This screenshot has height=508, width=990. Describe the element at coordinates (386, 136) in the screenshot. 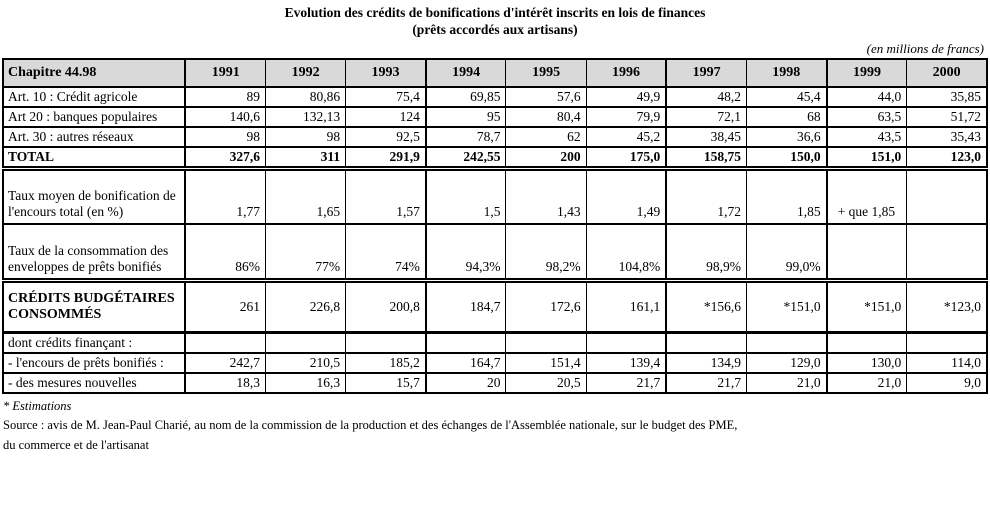

I see `cell-art-30-1993: 92,5` at that location.